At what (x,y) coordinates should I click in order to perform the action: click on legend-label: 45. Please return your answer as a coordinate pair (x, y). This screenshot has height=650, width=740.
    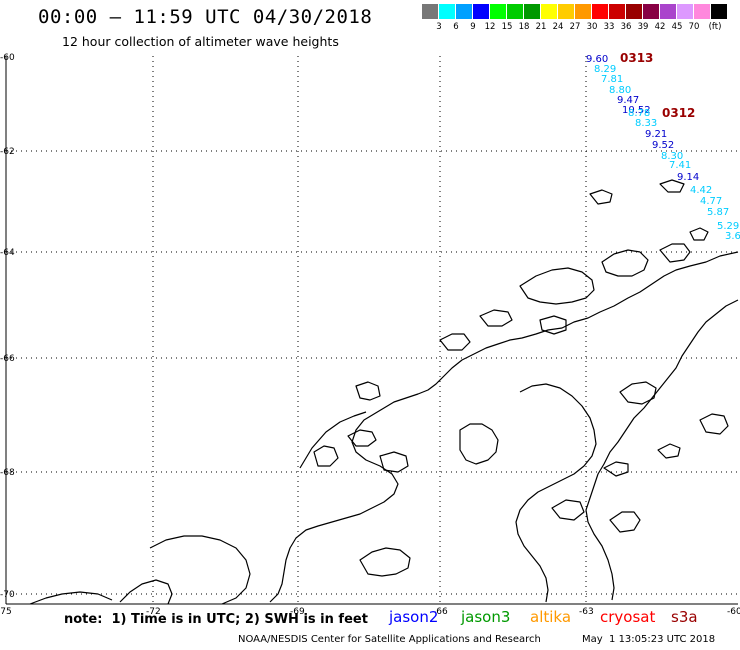
    Looking at the image, I should click on (677, 27).